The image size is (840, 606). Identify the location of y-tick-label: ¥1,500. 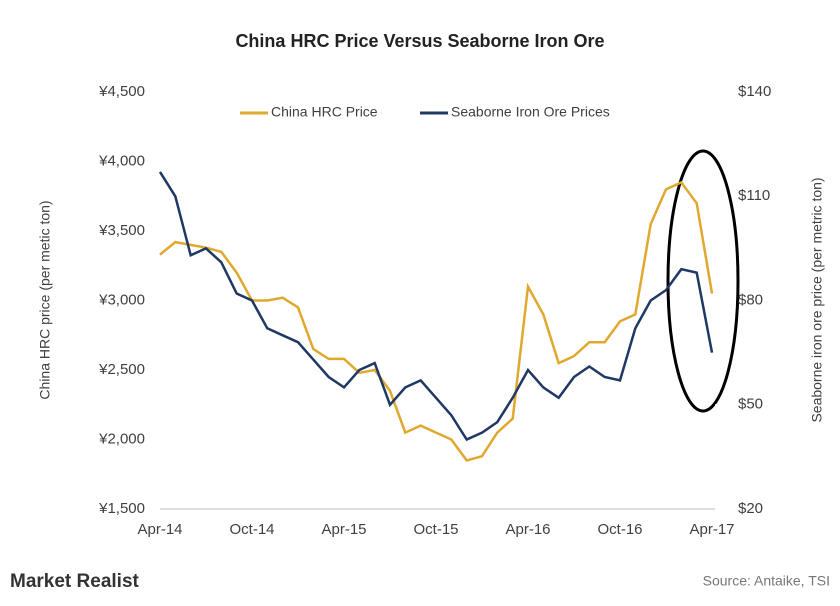
(121, 508).